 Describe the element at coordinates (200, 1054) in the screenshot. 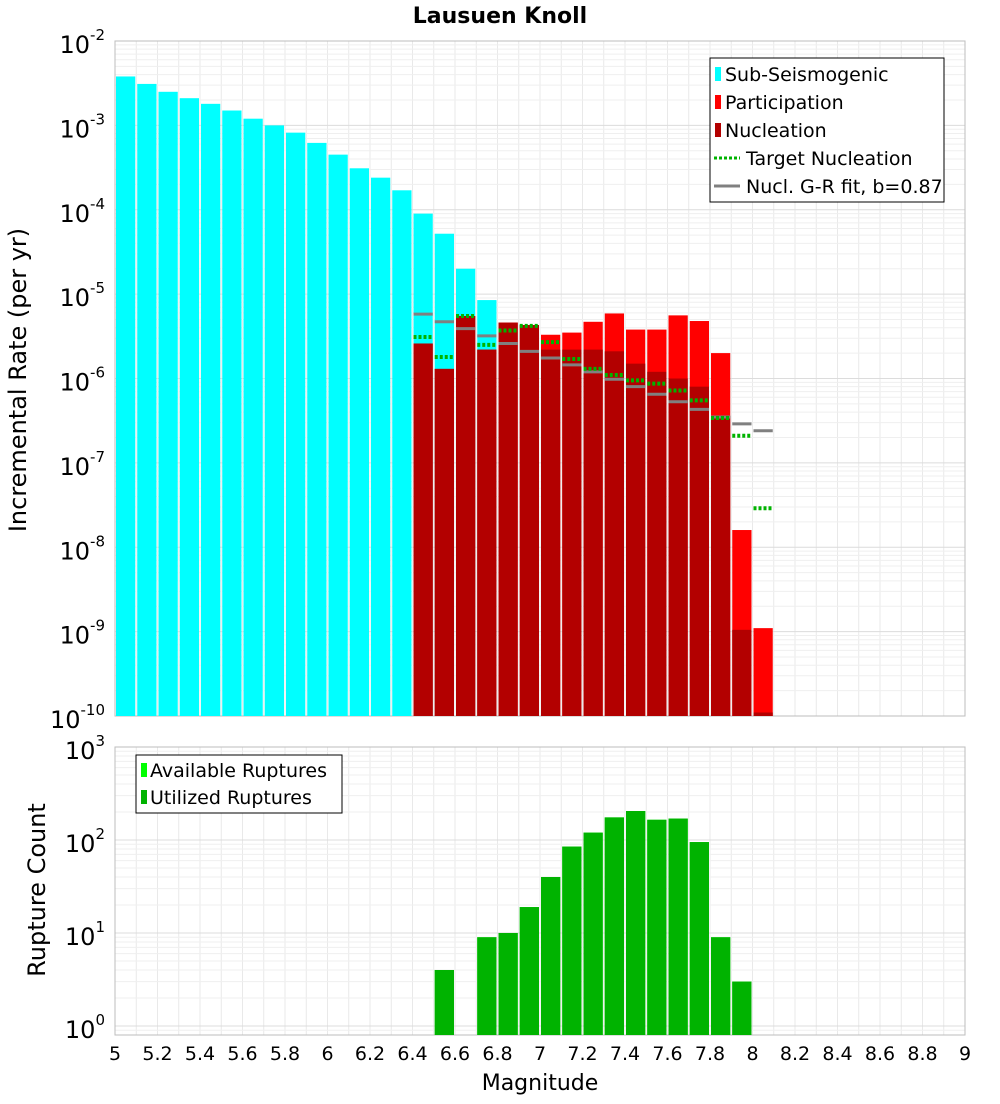

I see `x-tick-label: 5.4` at that location.